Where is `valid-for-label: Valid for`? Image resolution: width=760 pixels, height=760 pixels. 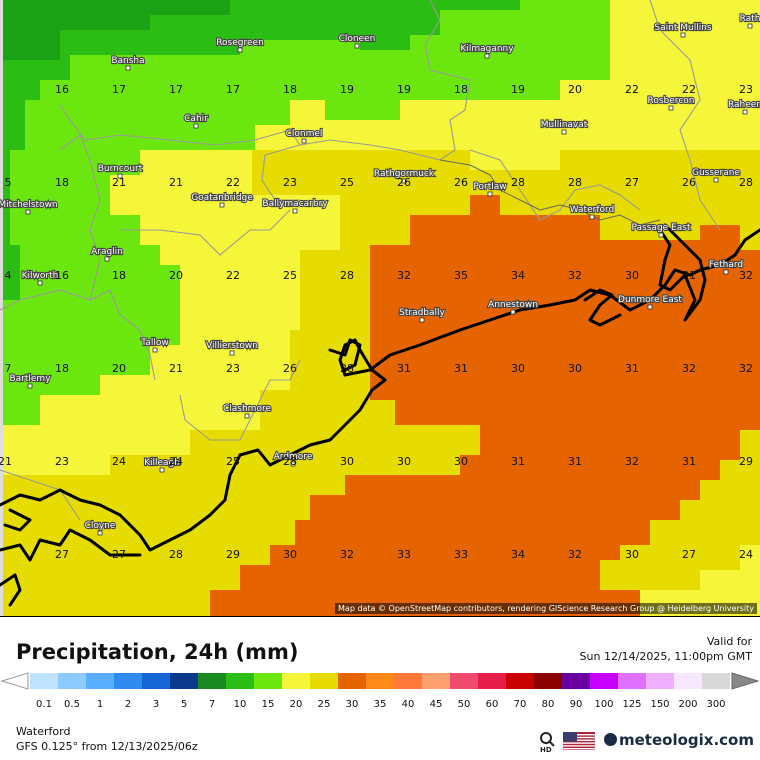 valid-for-label: Valid for is located at coordinates (729, 641).